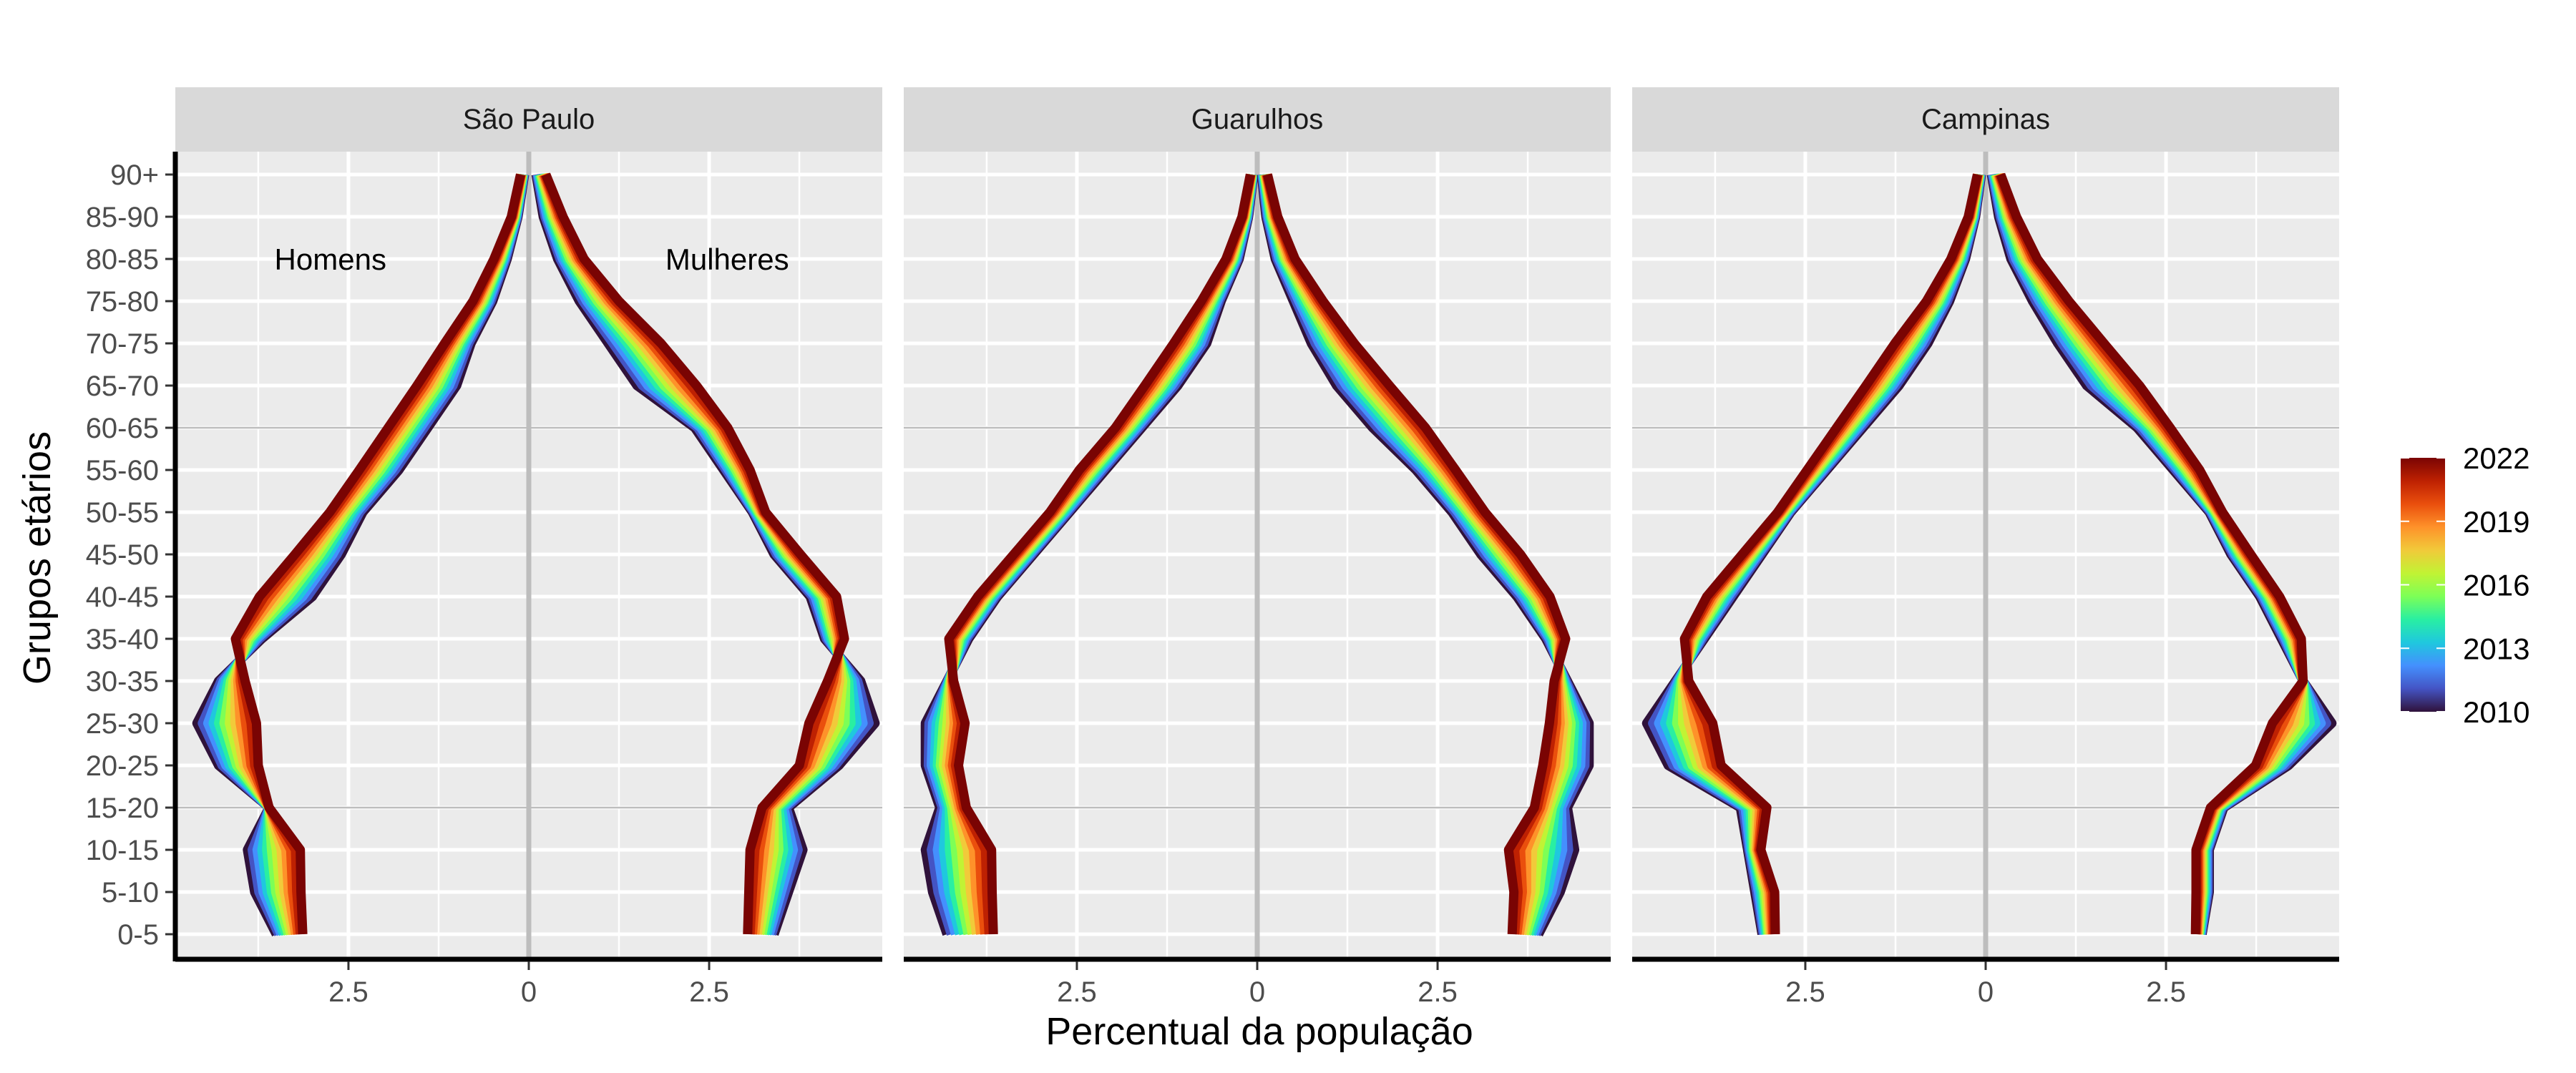 The image size is (2576, 1073). Describe the element at coordinates (122, 808) in the screenshot. I see `y-tick-label: 15-20` at that location.